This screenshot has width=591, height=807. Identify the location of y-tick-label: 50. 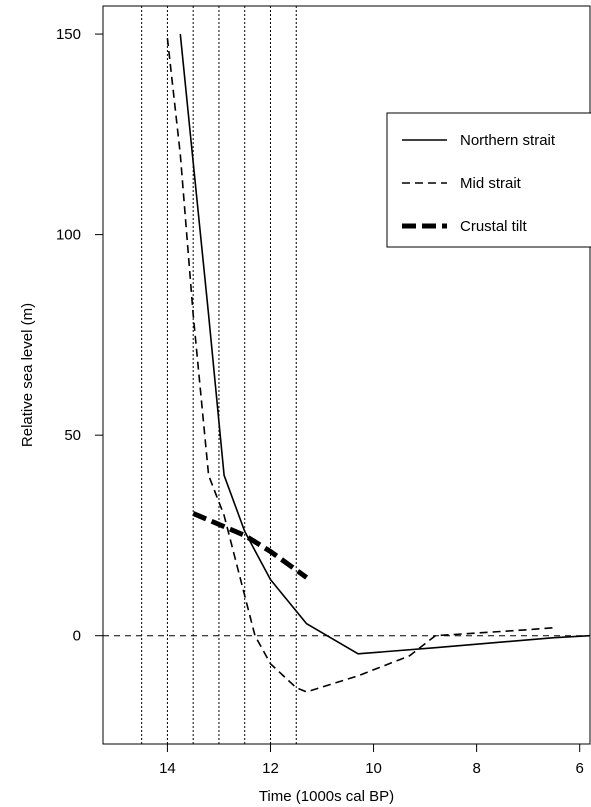
(72, 435).